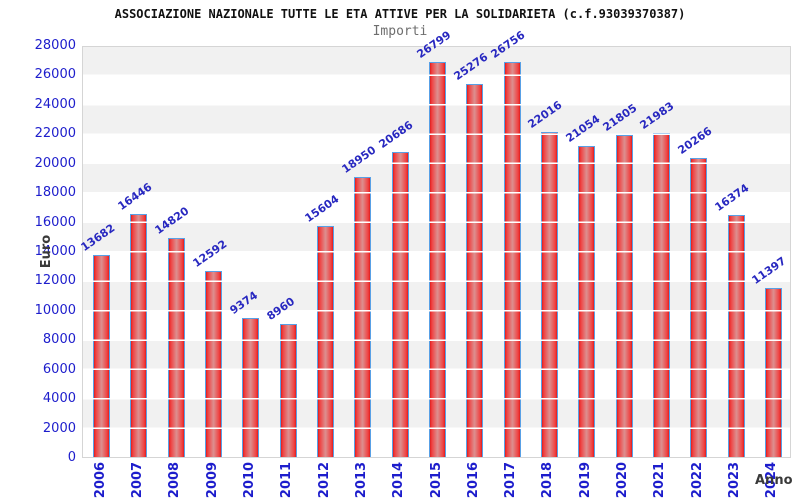  I want to click on x-tick-label: 2022, so click(697, 480).